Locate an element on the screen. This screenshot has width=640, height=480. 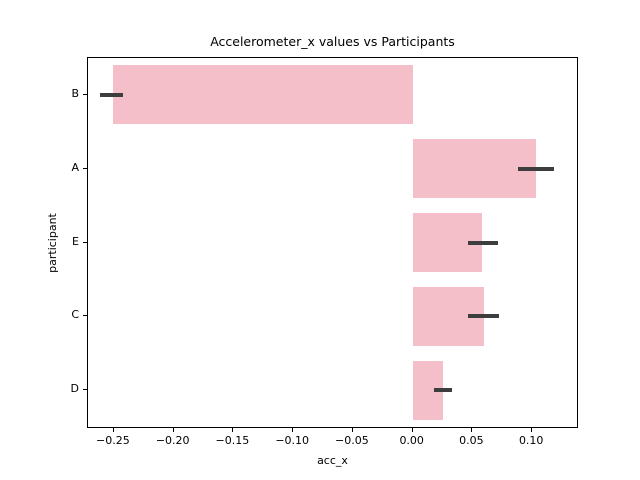
x-tick-label-−0.05: −0.05 is located at coordinates (352, 440).